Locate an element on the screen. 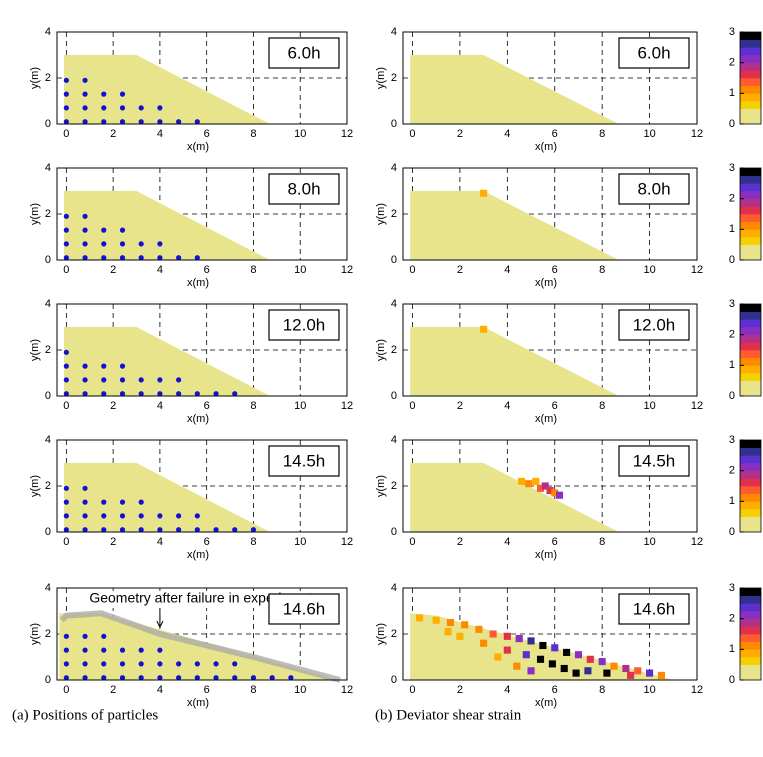 Image resolution: width=763 pixels, height=757 pixels. colorbar-tick-label: 3 is located at coordinates (732, 304).